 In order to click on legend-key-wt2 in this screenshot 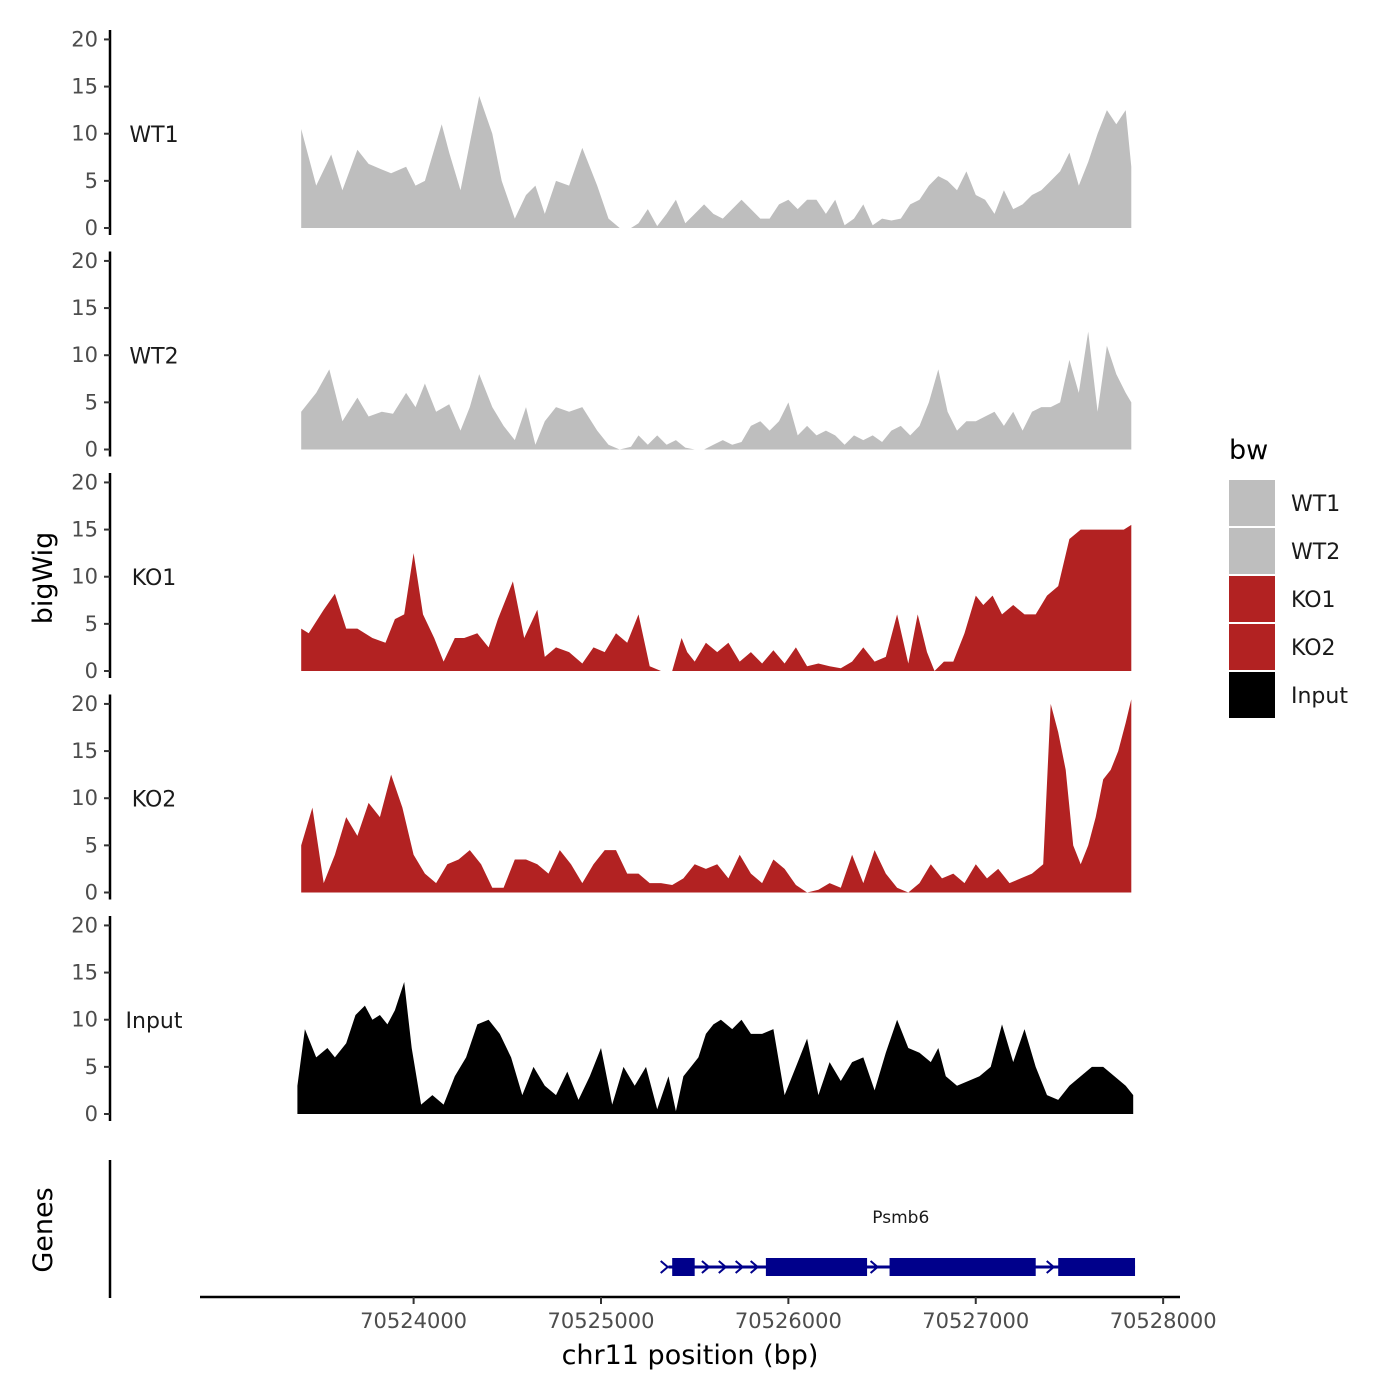, I will do `click(1252, 551)`.